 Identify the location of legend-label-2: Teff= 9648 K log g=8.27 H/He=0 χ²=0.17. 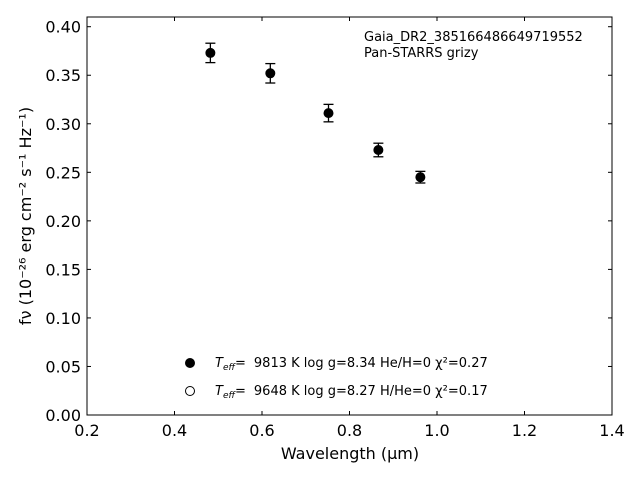
(351, 392).